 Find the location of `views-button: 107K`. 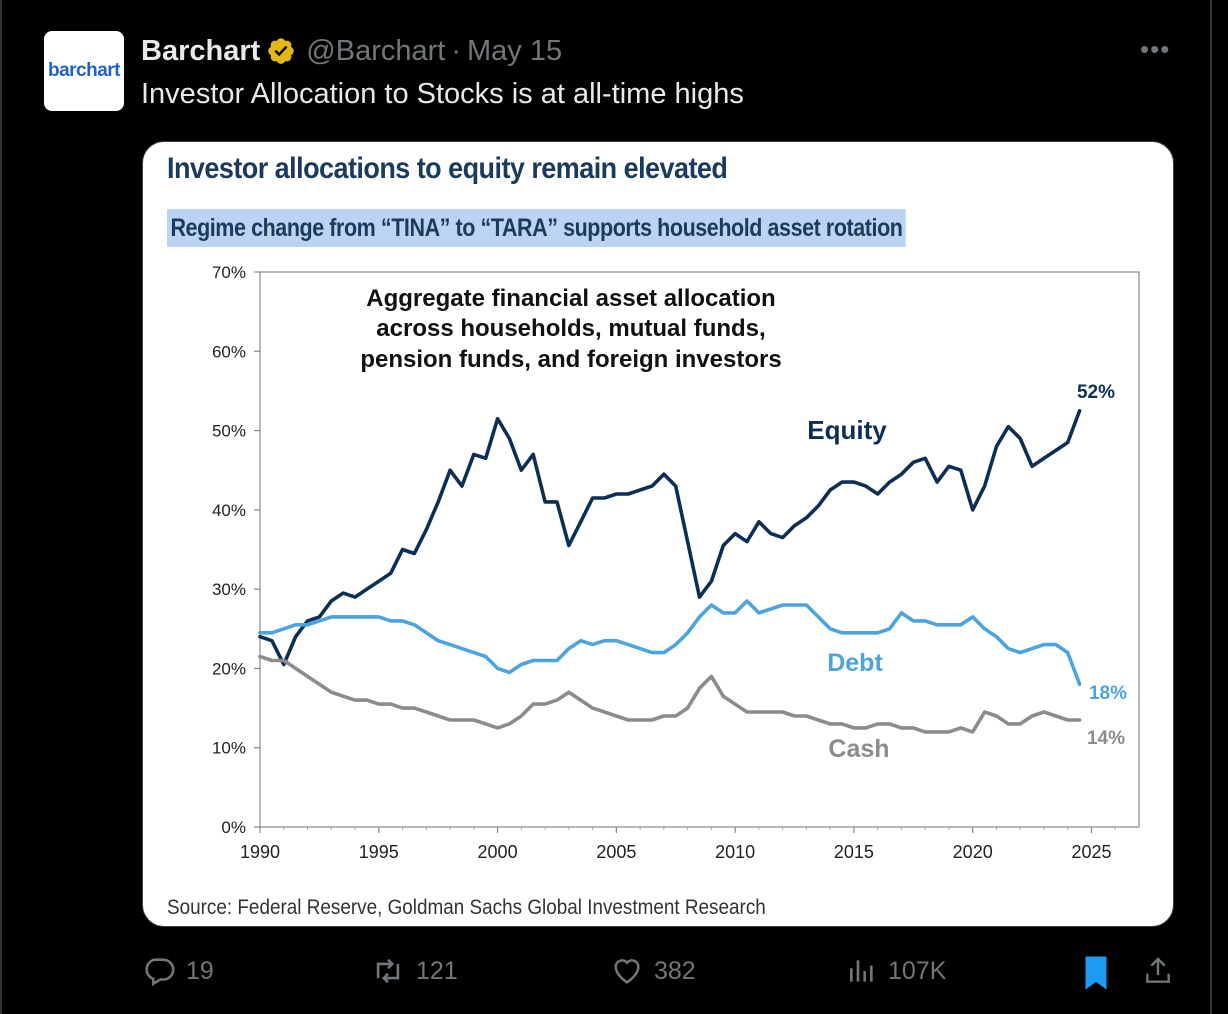

views-button: 107K is located at coordinates (896, 971).